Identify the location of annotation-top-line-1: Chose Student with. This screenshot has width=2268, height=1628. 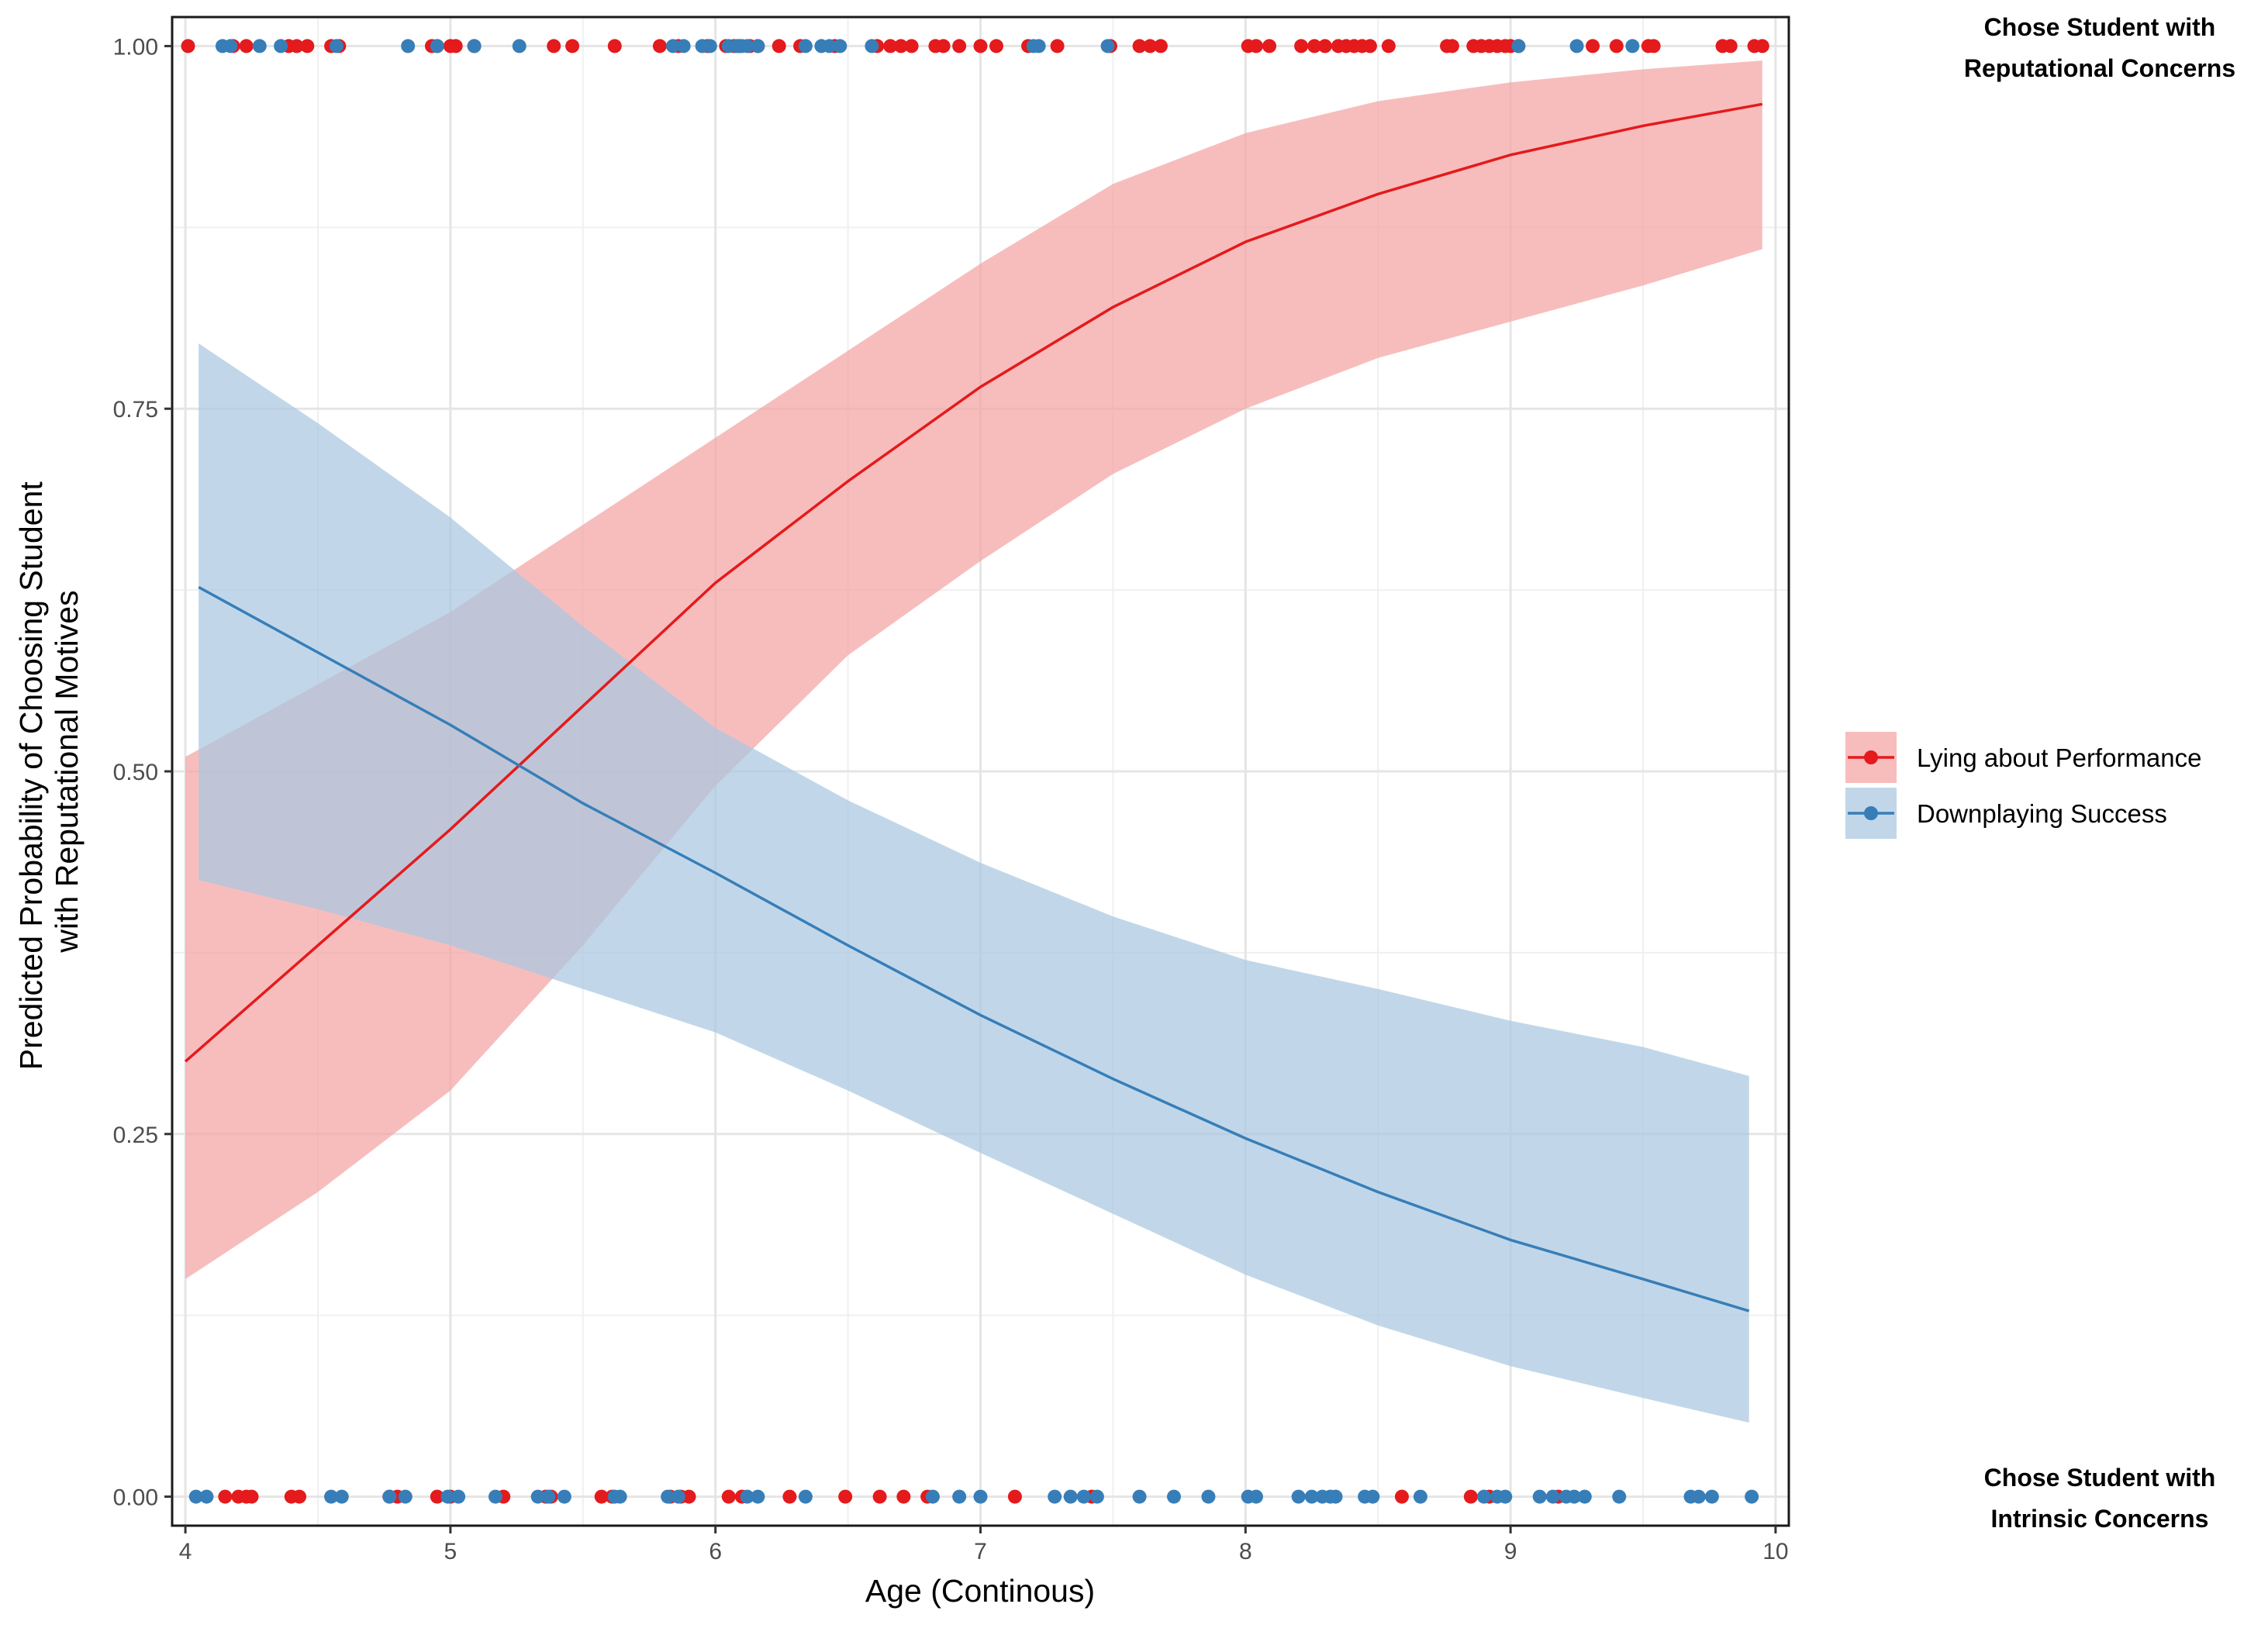
(2100, 27).